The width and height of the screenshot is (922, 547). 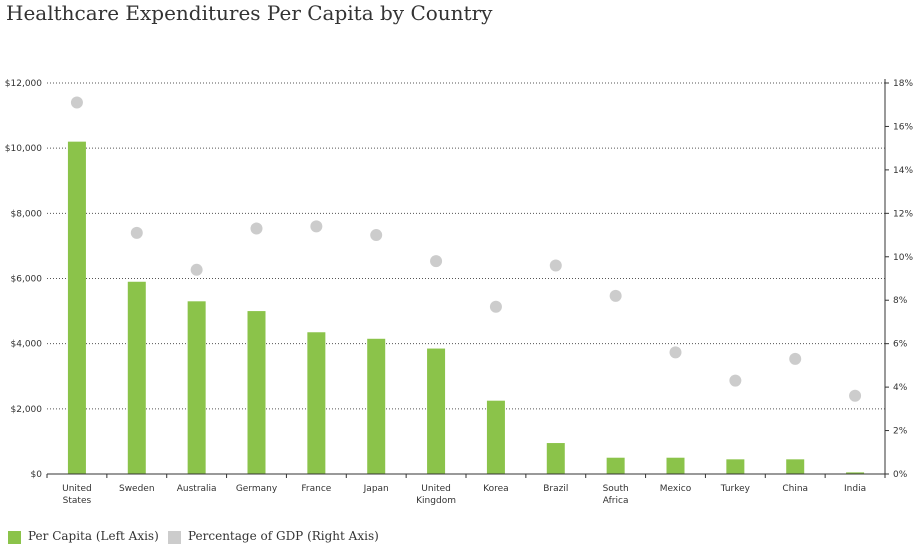 What do you see at coordinates (903, 258) in the screenshot?
I see `right-axis-tick-label: 10%` at bounding box center [903, 258].